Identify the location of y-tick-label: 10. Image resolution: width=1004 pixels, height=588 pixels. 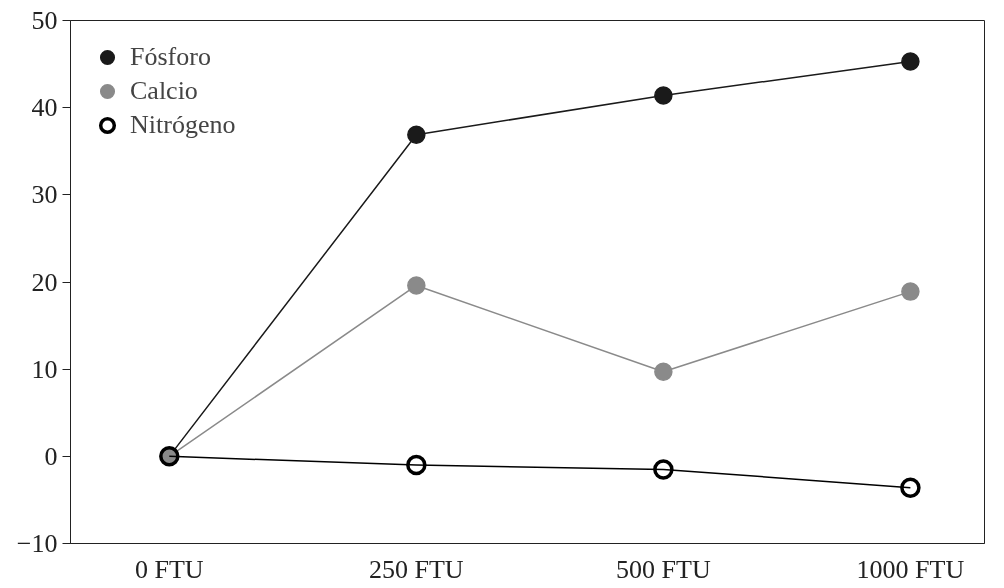
(44, 369).